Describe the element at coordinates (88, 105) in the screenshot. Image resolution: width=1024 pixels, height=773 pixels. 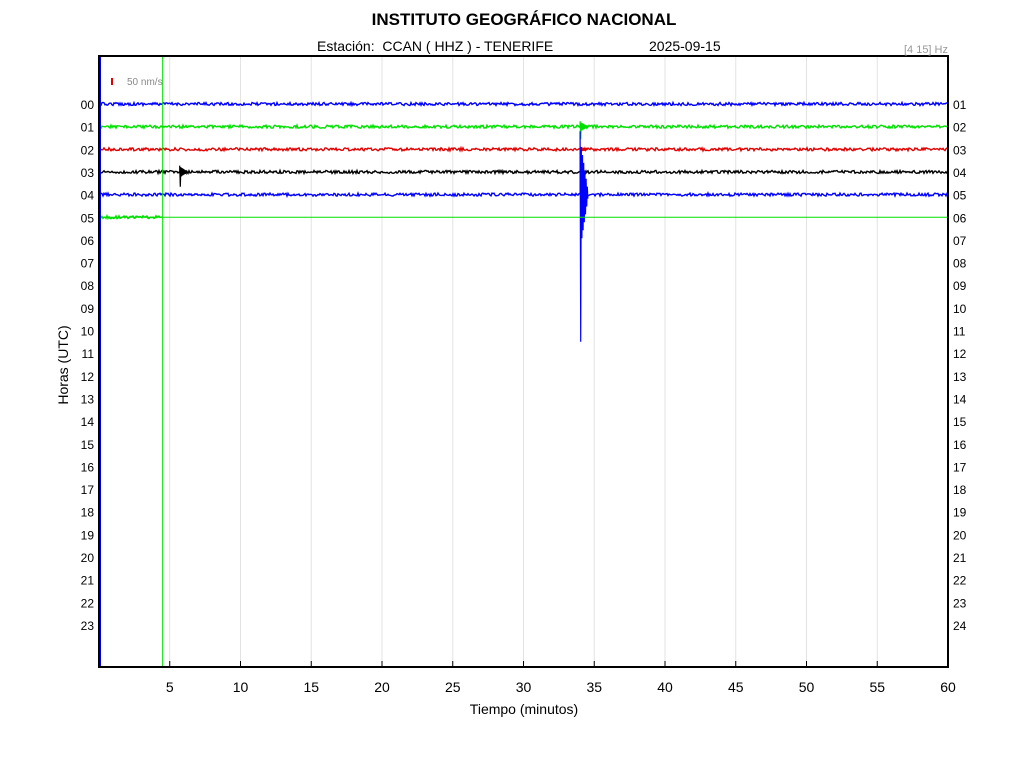
I see `y-tick-label-left: 00` at that location.